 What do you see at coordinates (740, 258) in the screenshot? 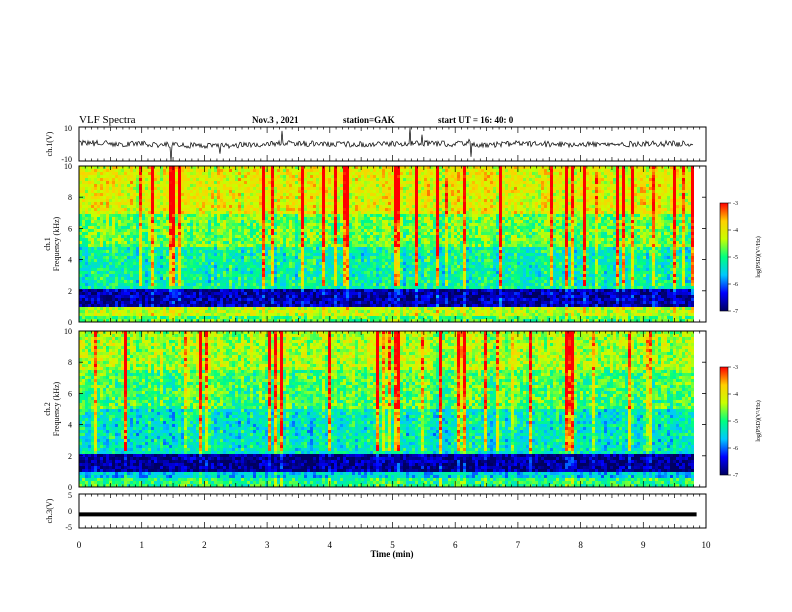
I see `ch1-colorbar: -3 -4 -5 -6 -7 log(PSD)(V²/Hz)` at bounding box center [740, 258].